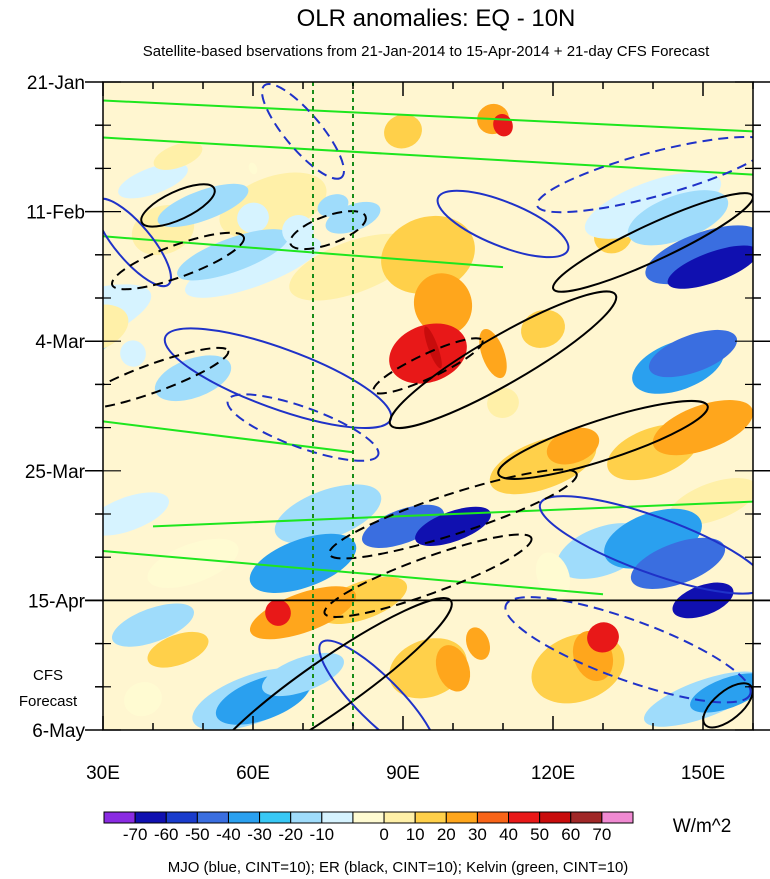  Describe the element at coordinates (383, 834) in the screenshot. I see `colorbar-label: 0` at that location.